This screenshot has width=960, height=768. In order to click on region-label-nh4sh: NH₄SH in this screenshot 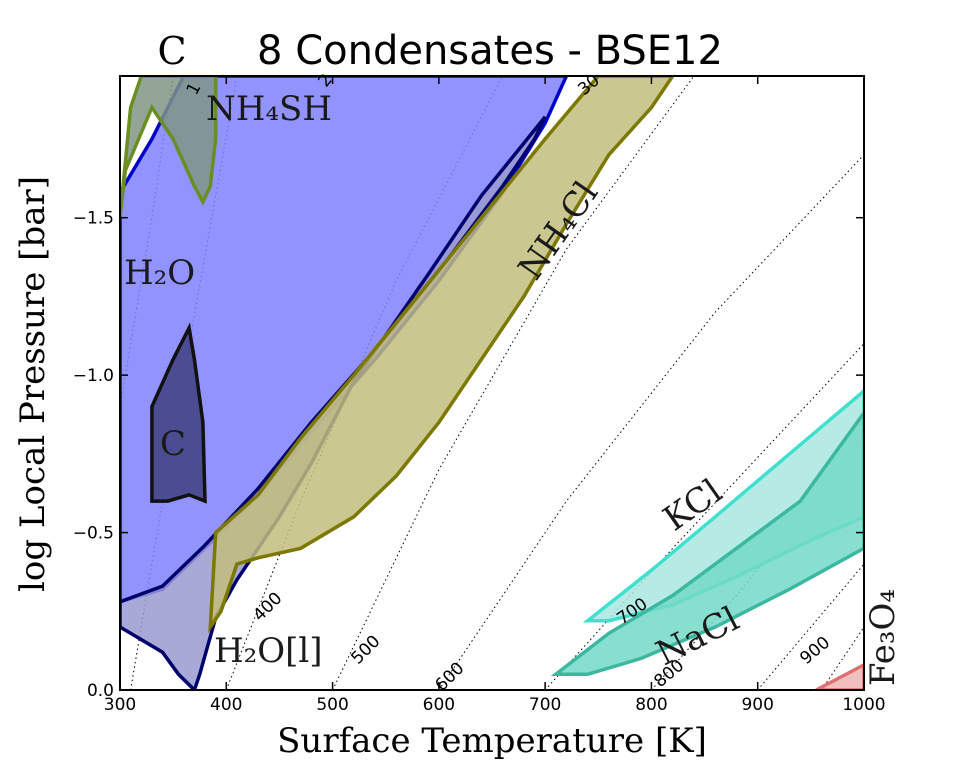, I will do `click(269, 109)`.